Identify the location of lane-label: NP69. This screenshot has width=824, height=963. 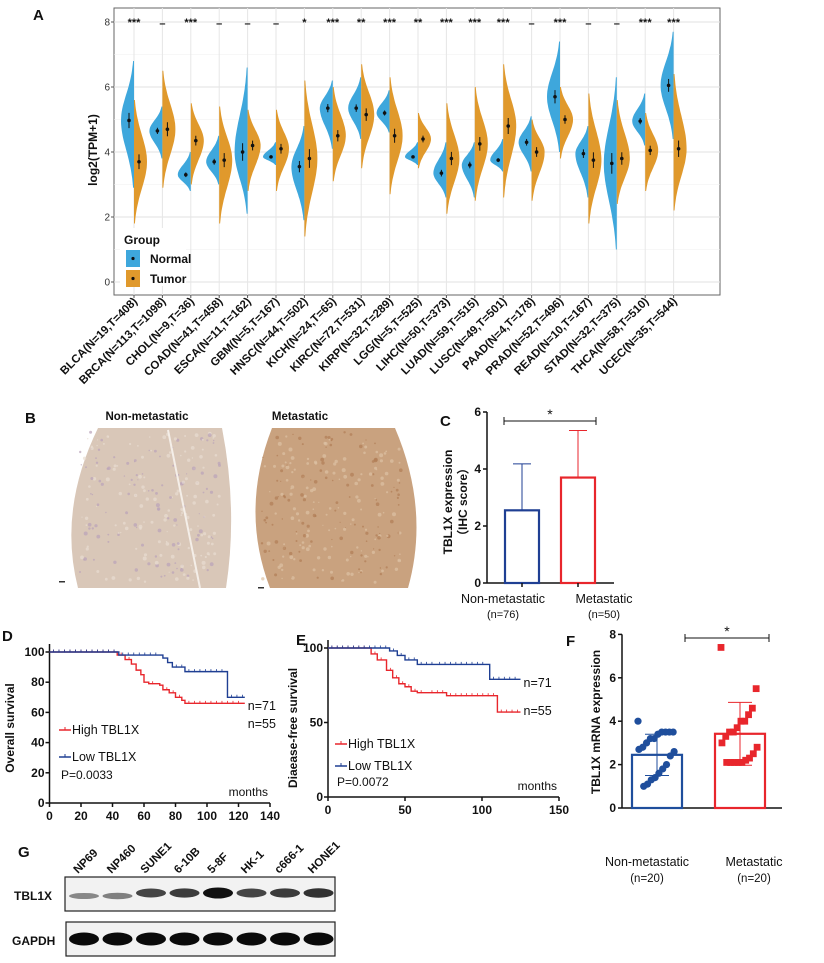
(86, 861).